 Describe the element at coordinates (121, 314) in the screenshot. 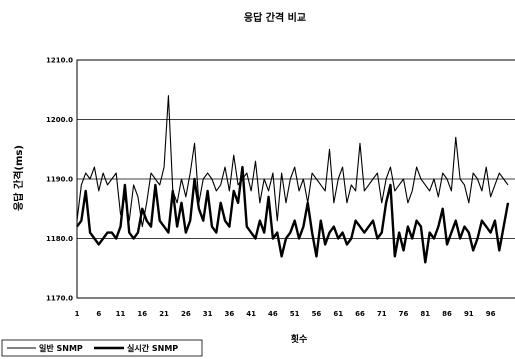

I see `x-tick-label: 11` at that location.